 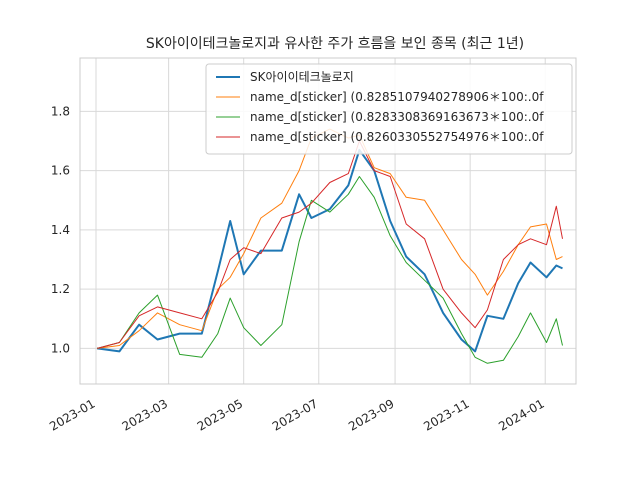 I want to click on y-tick-label: 1.0, so click(x=60, y=348).